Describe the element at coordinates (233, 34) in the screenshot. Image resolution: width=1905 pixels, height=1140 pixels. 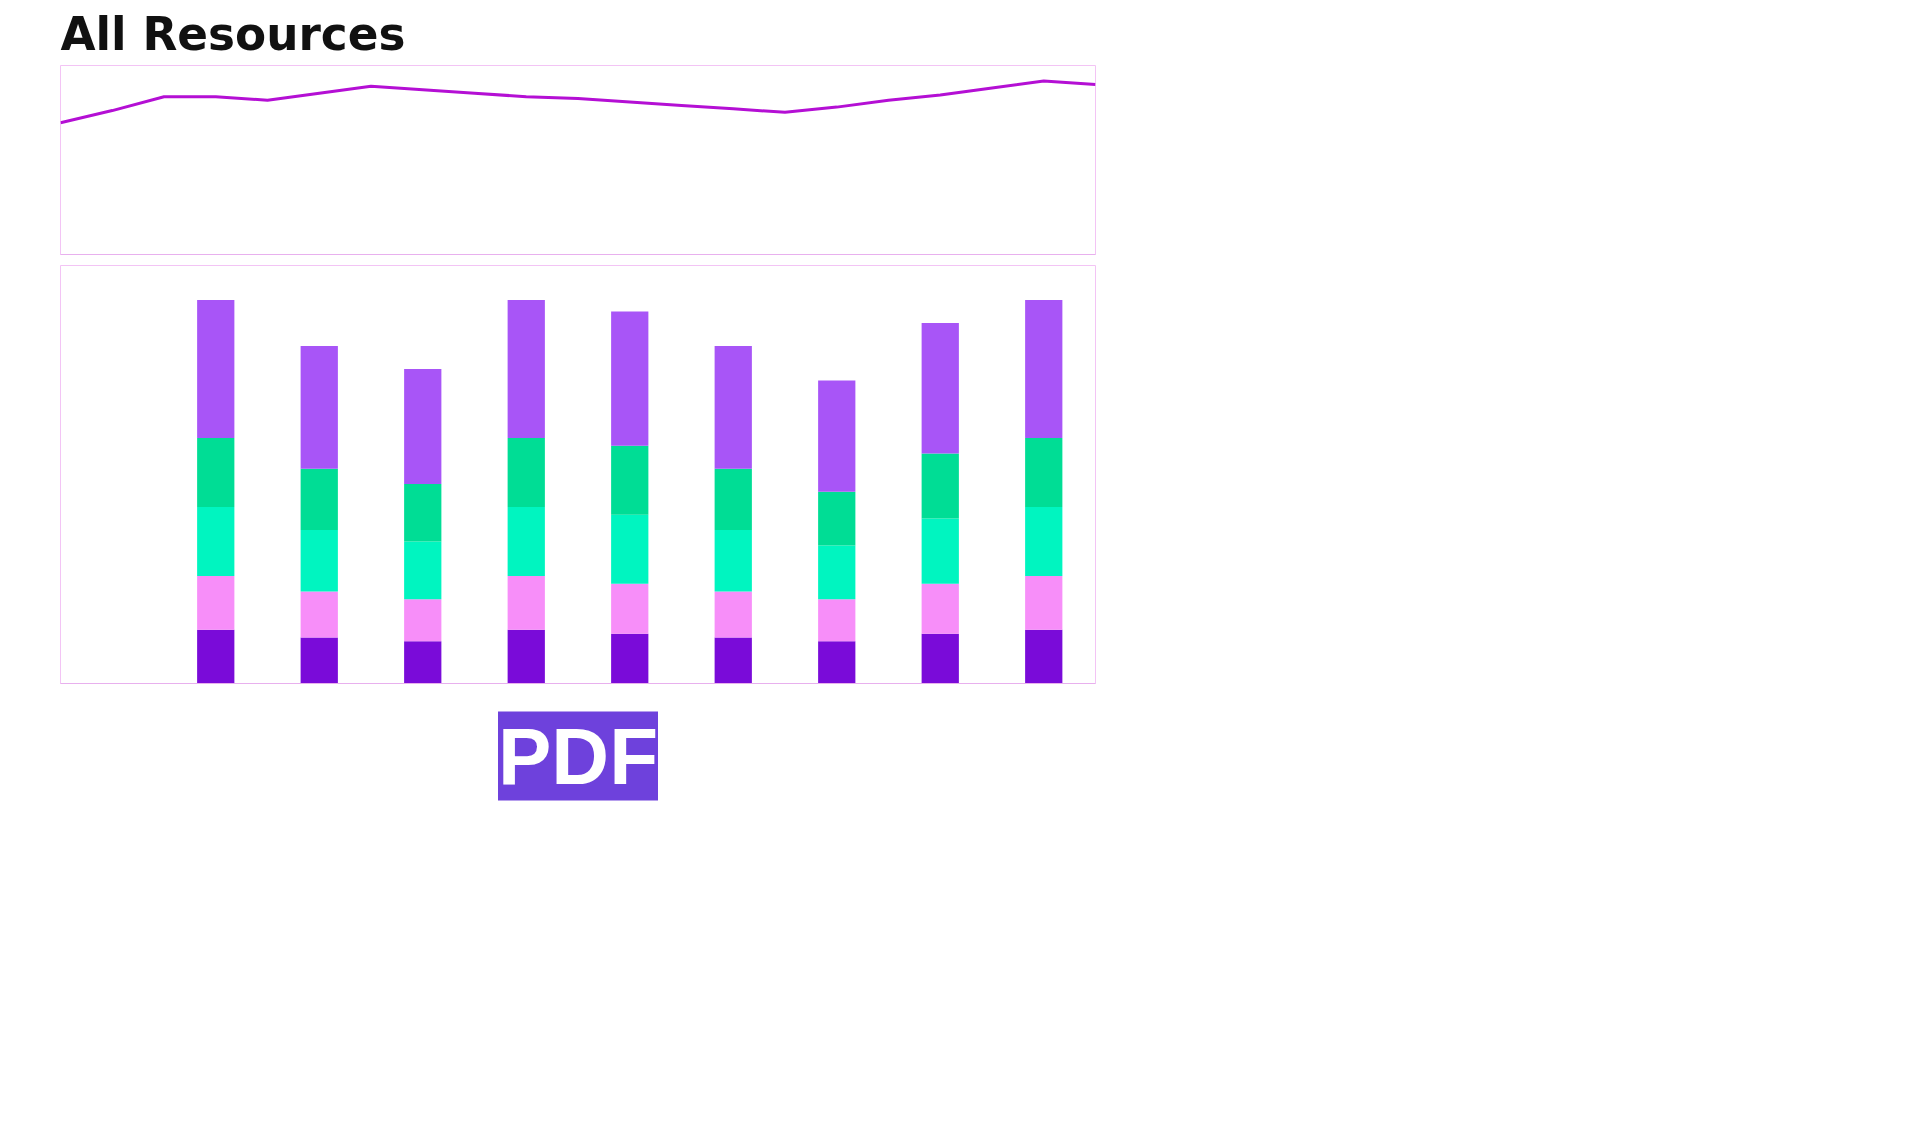
I see `chart-title: All Resources` at that location.